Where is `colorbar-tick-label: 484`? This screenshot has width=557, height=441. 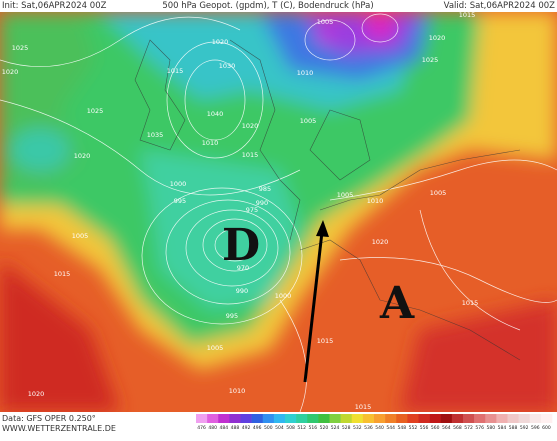
colorbar-tick-label: 484 is located at coordinates (224, 428).